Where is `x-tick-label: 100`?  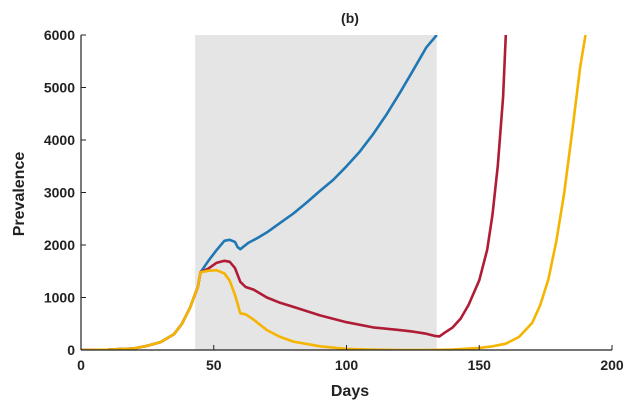
x-tick-label: 100 is located at coordinates (347, 365).